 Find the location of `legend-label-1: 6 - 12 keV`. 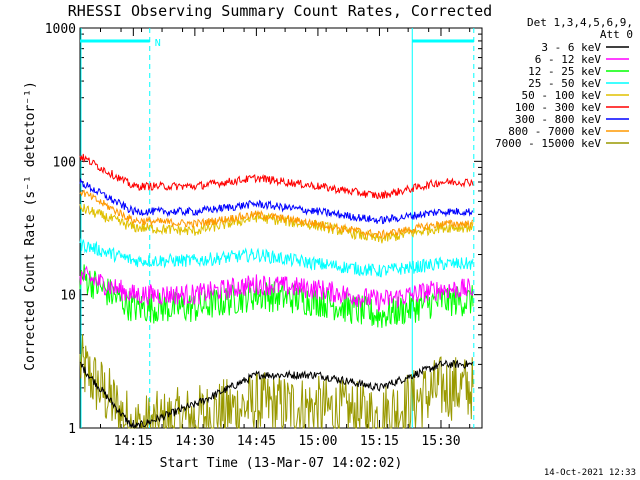

legend-label-1: 6 - 12 keV is located at coordinates (568, 59).